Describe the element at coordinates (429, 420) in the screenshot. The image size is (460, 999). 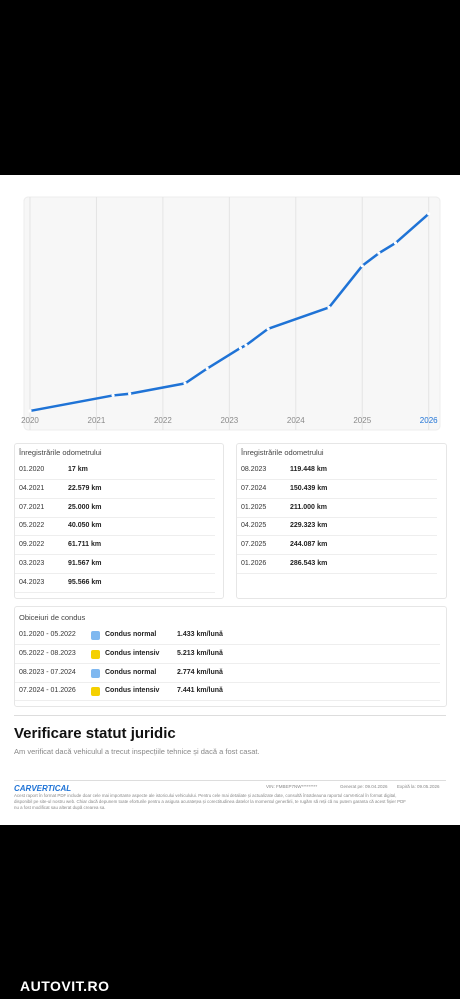
I see `x-tick-label: 2026` at that location.